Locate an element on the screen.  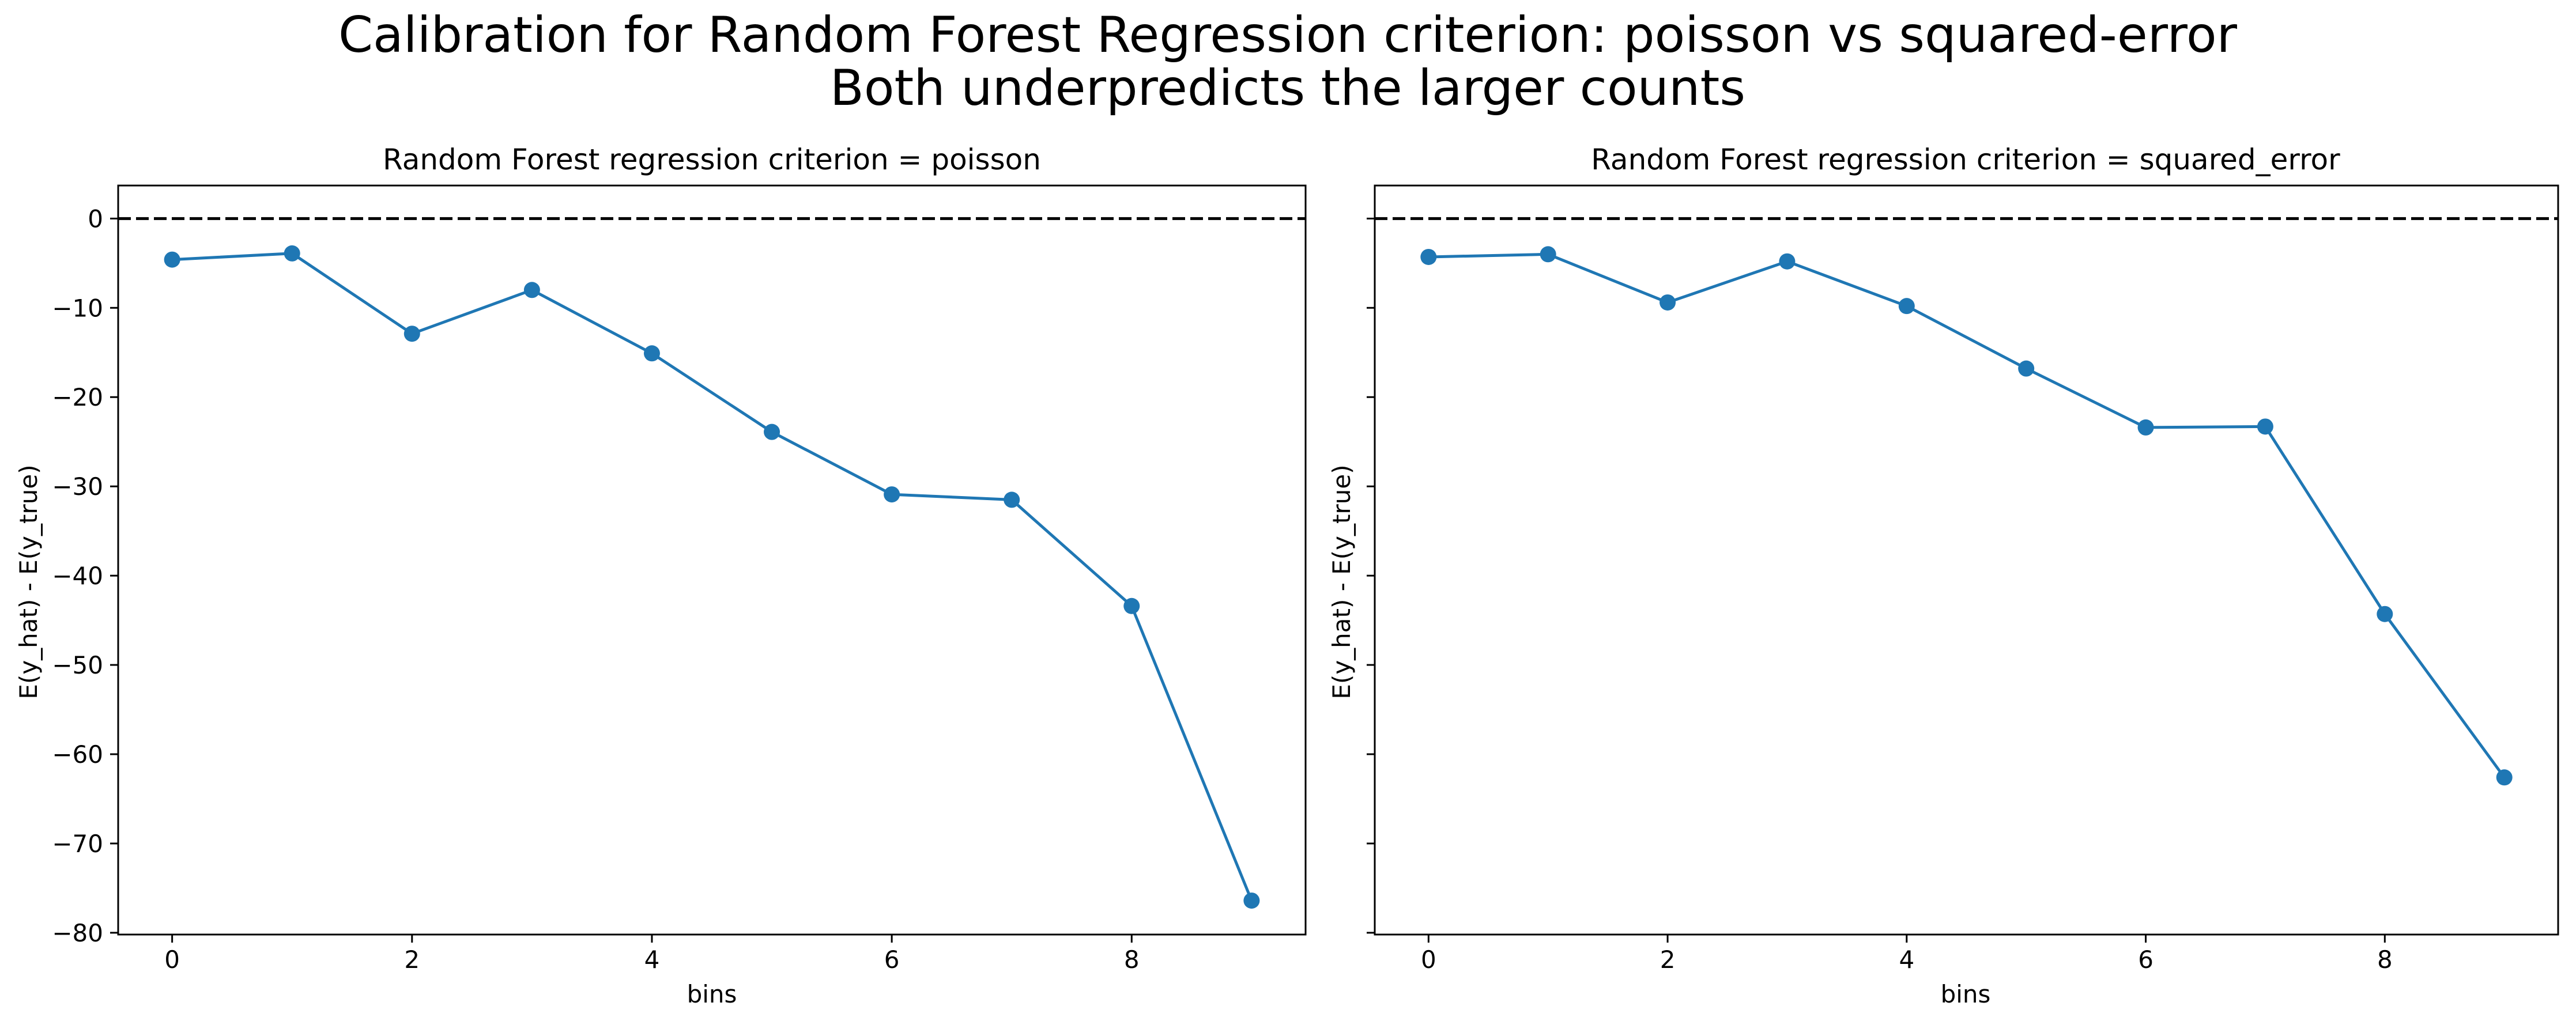
poisson-y-tick-label: −10 is located at coordinates (77, 308).